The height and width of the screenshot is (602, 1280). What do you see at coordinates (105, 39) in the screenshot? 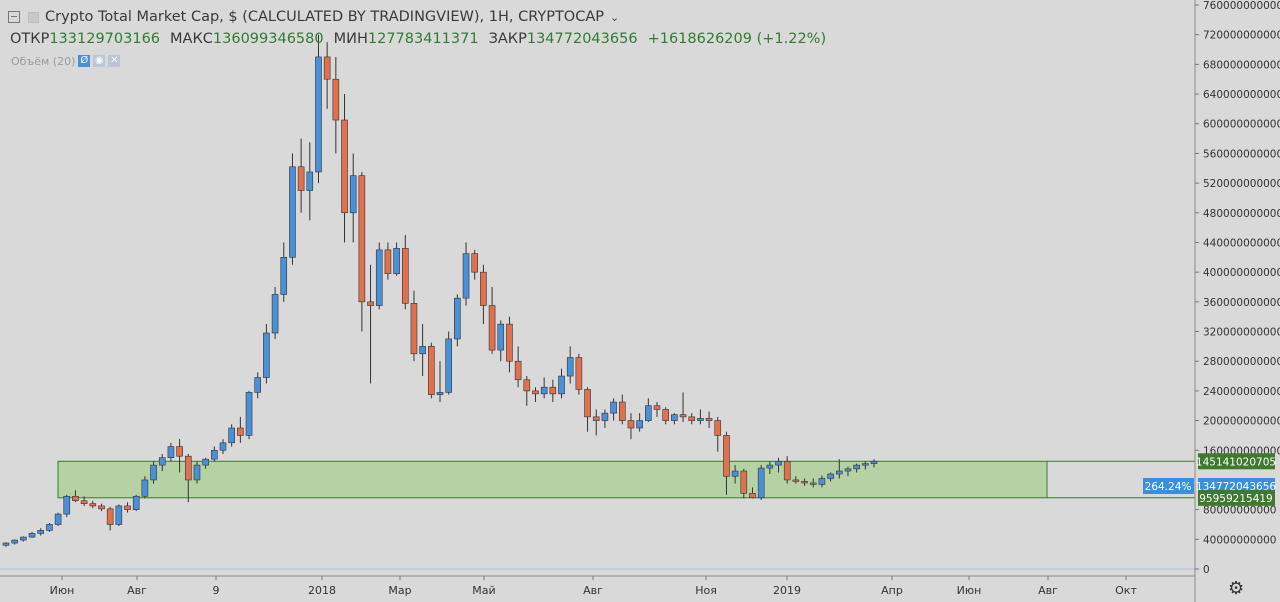
I see `open-value: 133129703166` at bounding box center [105, 39].